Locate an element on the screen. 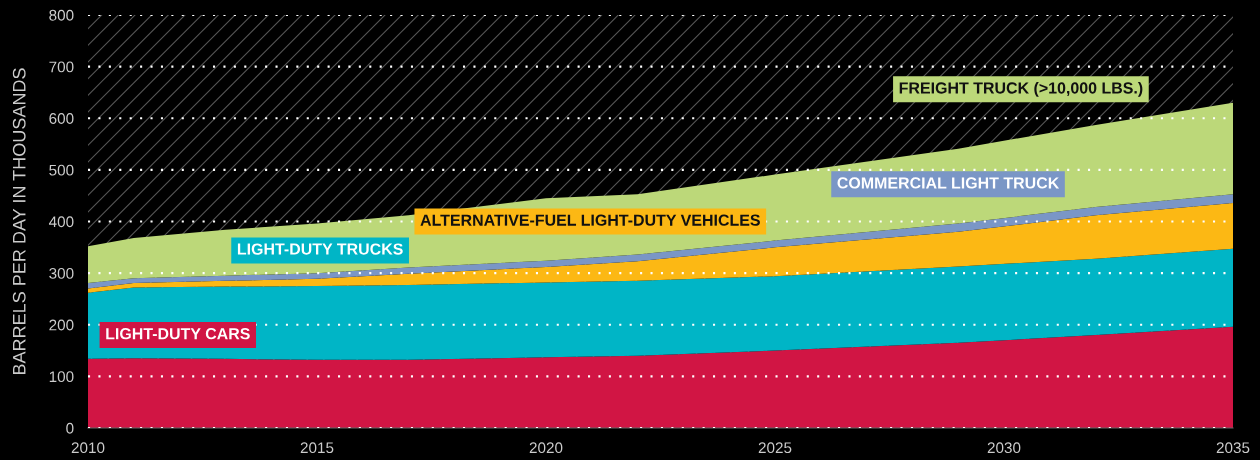  y-tick-label: 700 is located at coordinates (61, 67).